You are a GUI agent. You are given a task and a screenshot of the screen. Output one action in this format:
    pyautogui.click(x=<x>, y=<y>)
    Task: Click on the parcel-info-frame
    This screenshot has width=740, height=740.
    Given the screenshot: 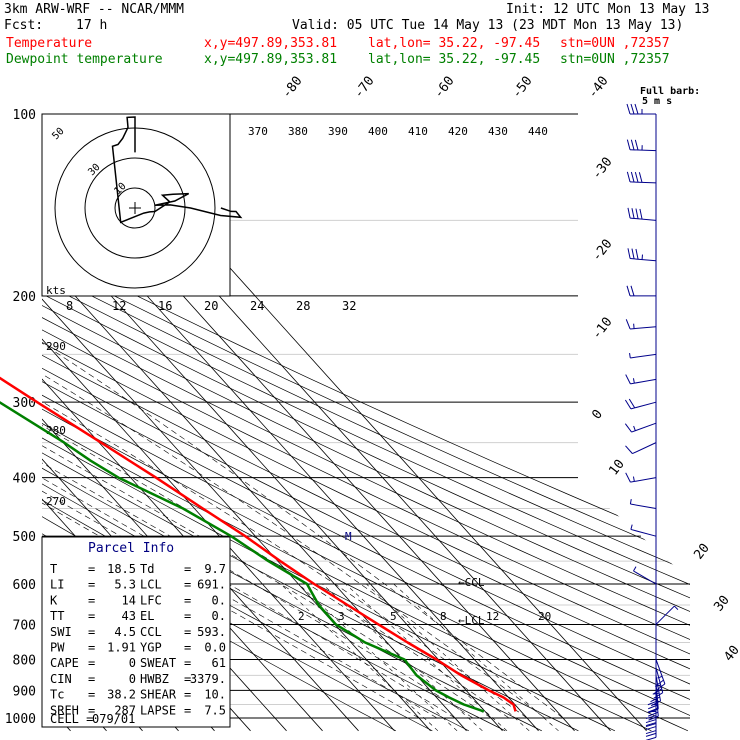 What is the action you would take?
    pyautogui.click(x=136, y=632)
    